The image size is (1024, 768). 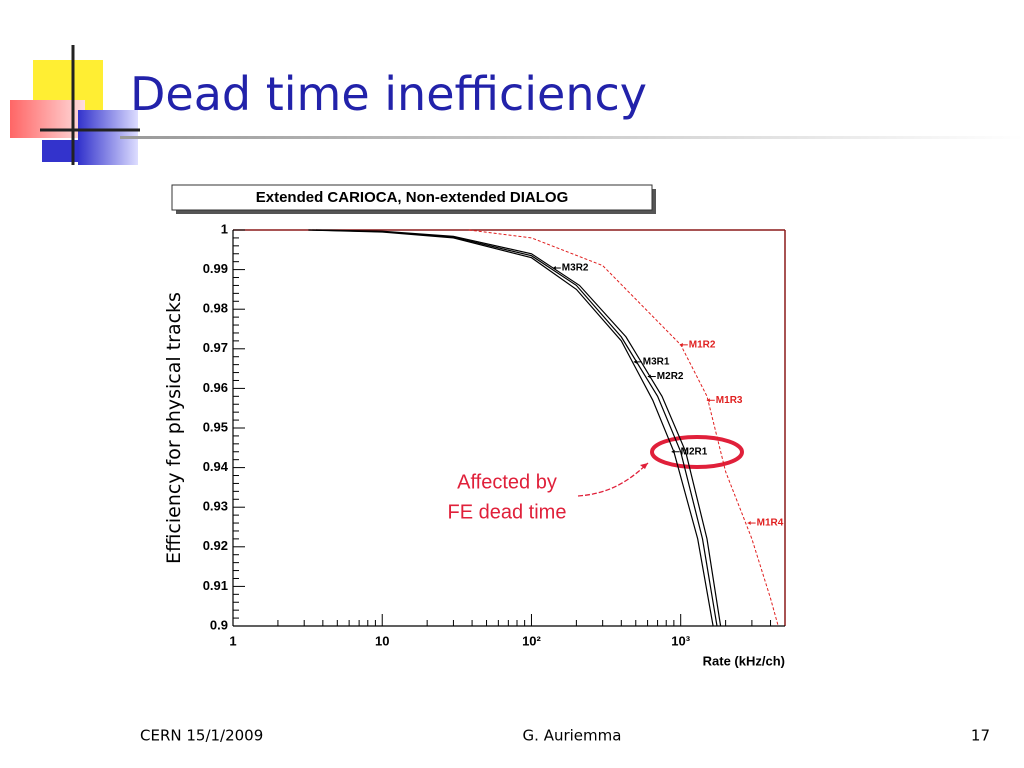 I want to click on chart-title: Extended CARIOCA, Non-extended DIALOG, so click(x=412, y=197).